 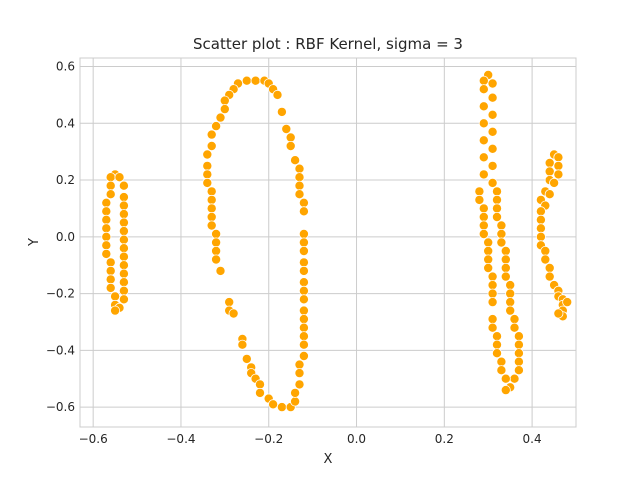 I want to click on y-tick-label: 0.4, so click(x=65, y=123).